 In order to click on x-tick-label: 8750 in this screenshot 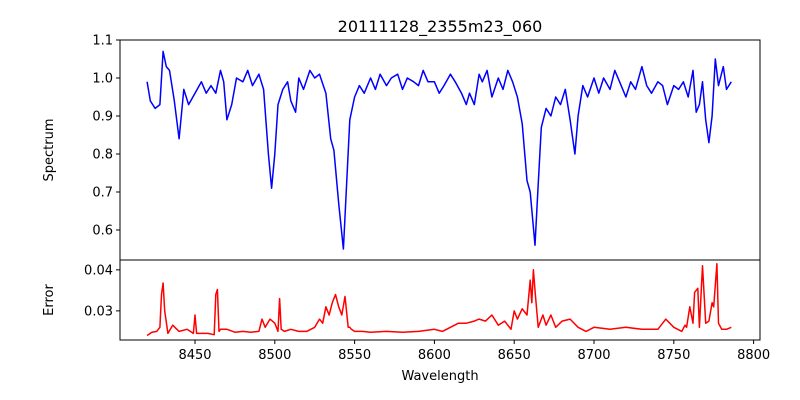, I will do `click(673, 355)`.